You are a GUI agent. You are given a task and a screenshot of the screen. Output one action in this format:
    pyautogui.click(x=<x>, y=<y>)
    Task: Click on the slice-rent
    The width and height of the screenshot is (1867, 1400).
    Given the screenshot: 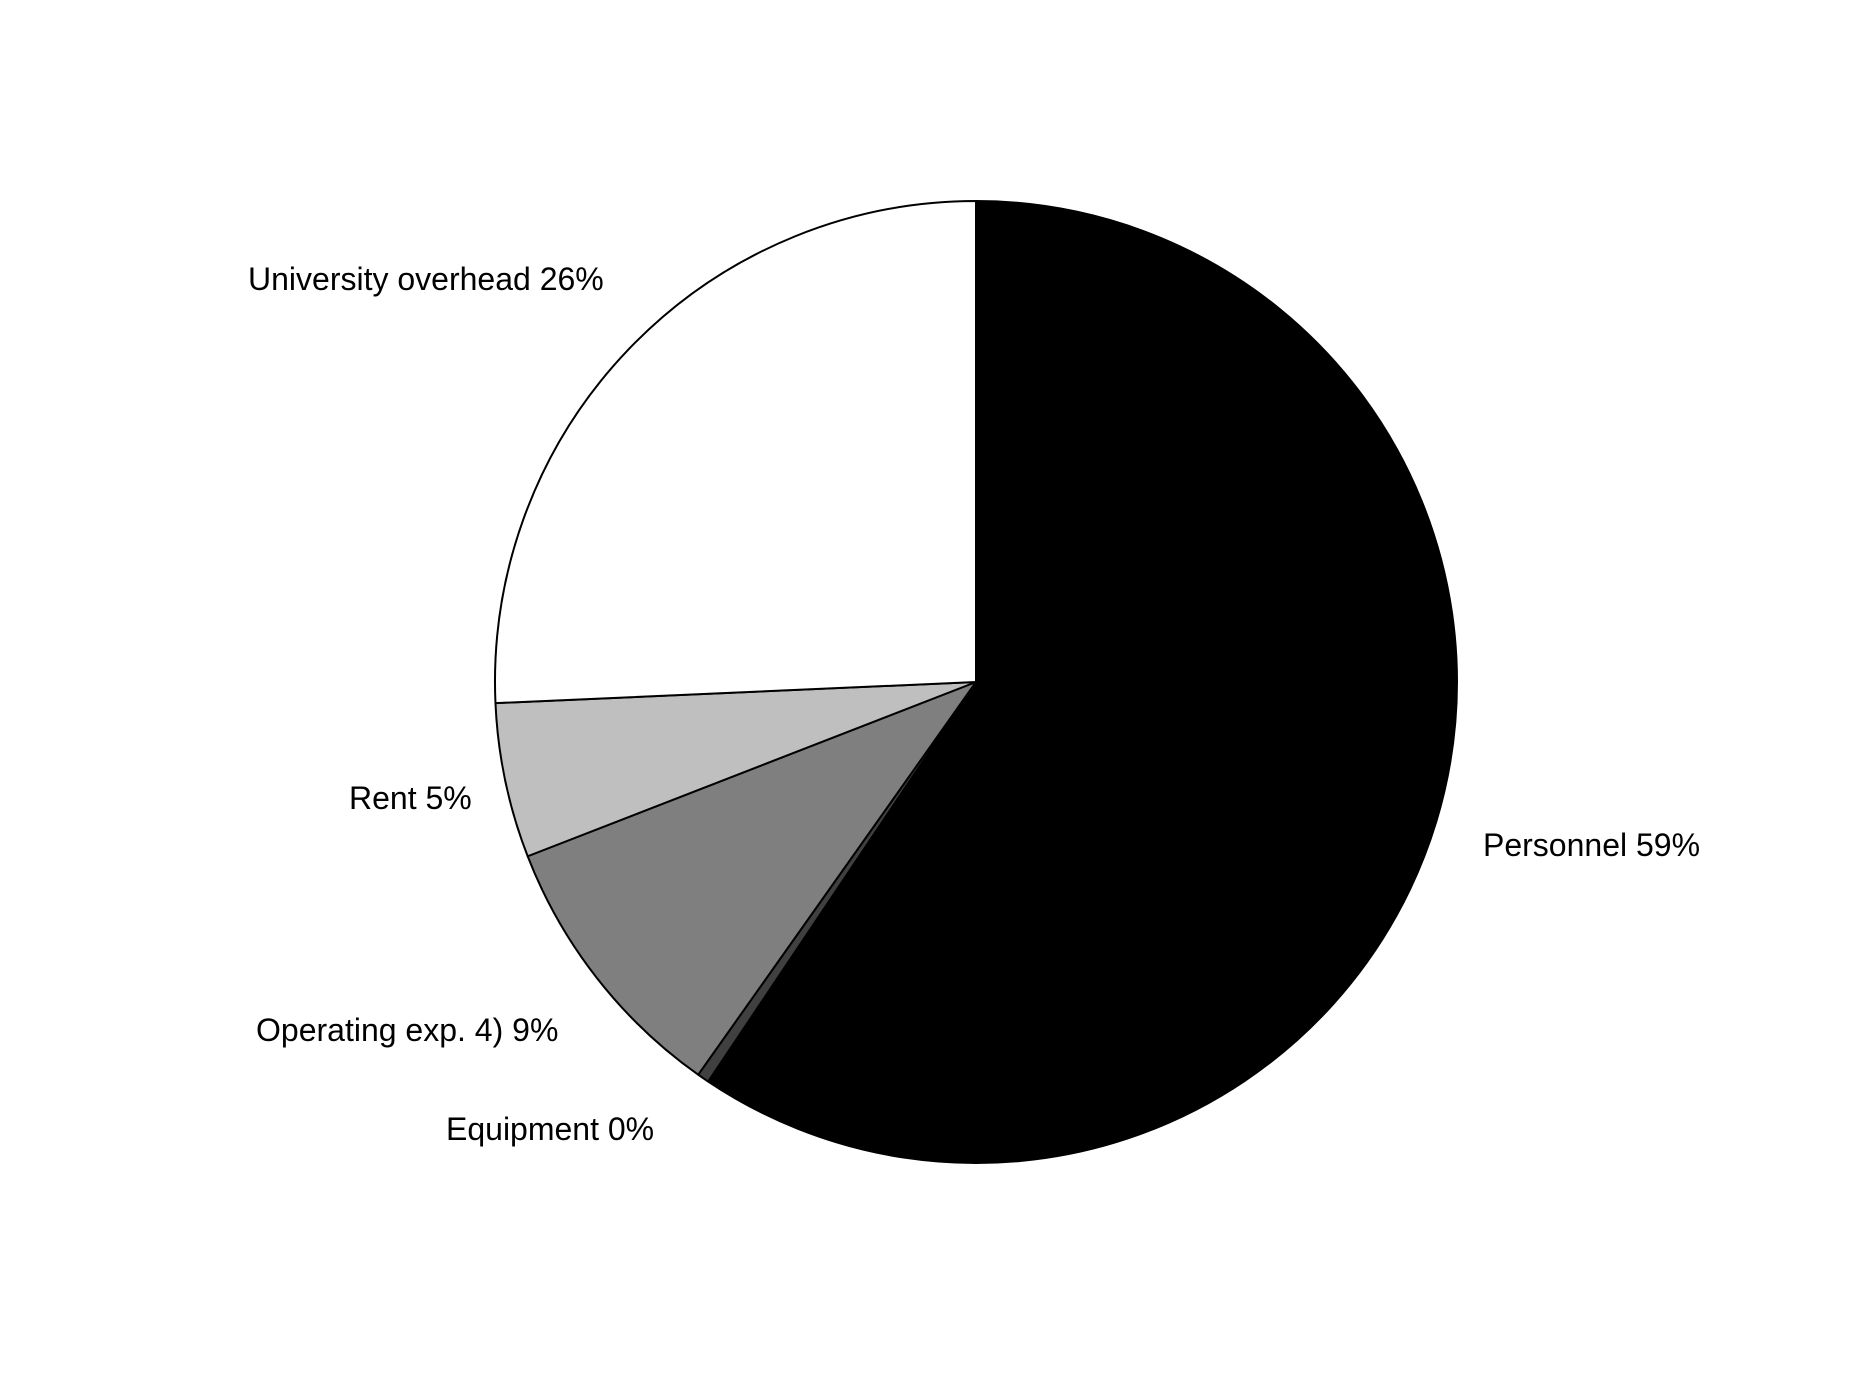 What is the action you would take?
    pyautogui.click(x=735, y=769)
    